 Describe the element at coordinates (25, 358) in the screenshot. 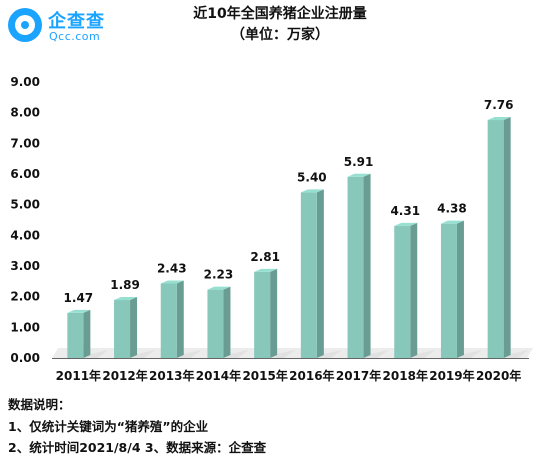

I see `y-tick-label: 0.00` at that location.